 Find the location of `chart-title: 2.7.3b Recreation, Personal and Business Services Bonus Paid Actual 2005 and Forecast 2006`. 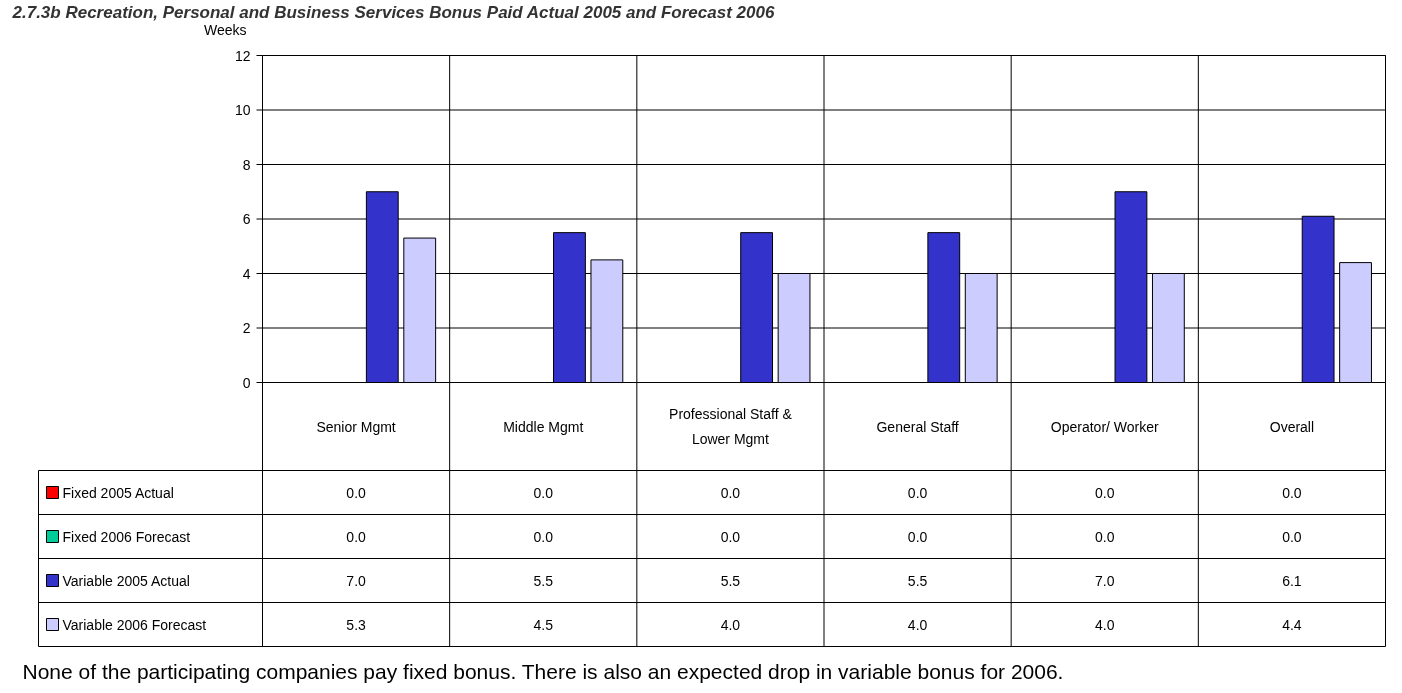

chart-title: 2.7.3b Recreation, Personal and Business Services Bonus Paid Actual 2005 and Forecast 2006 is located at coordinates (393, 12).